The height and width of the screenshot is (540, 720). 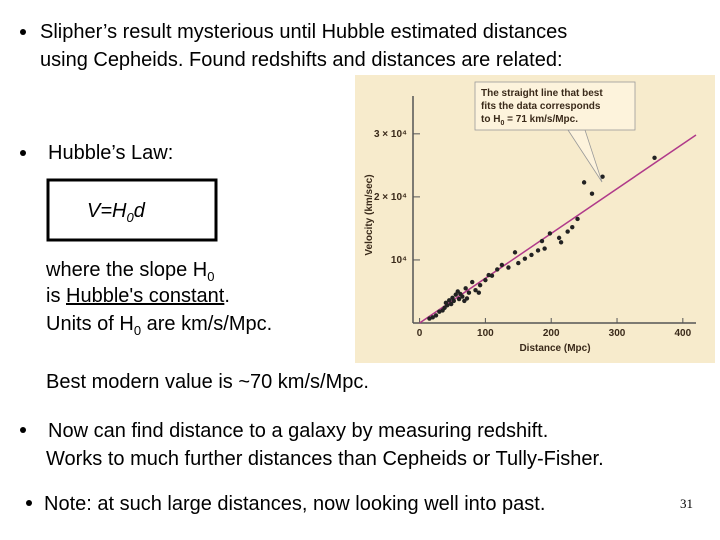 I want to click on x-tick-label: 100, so click(x=485, y=333).